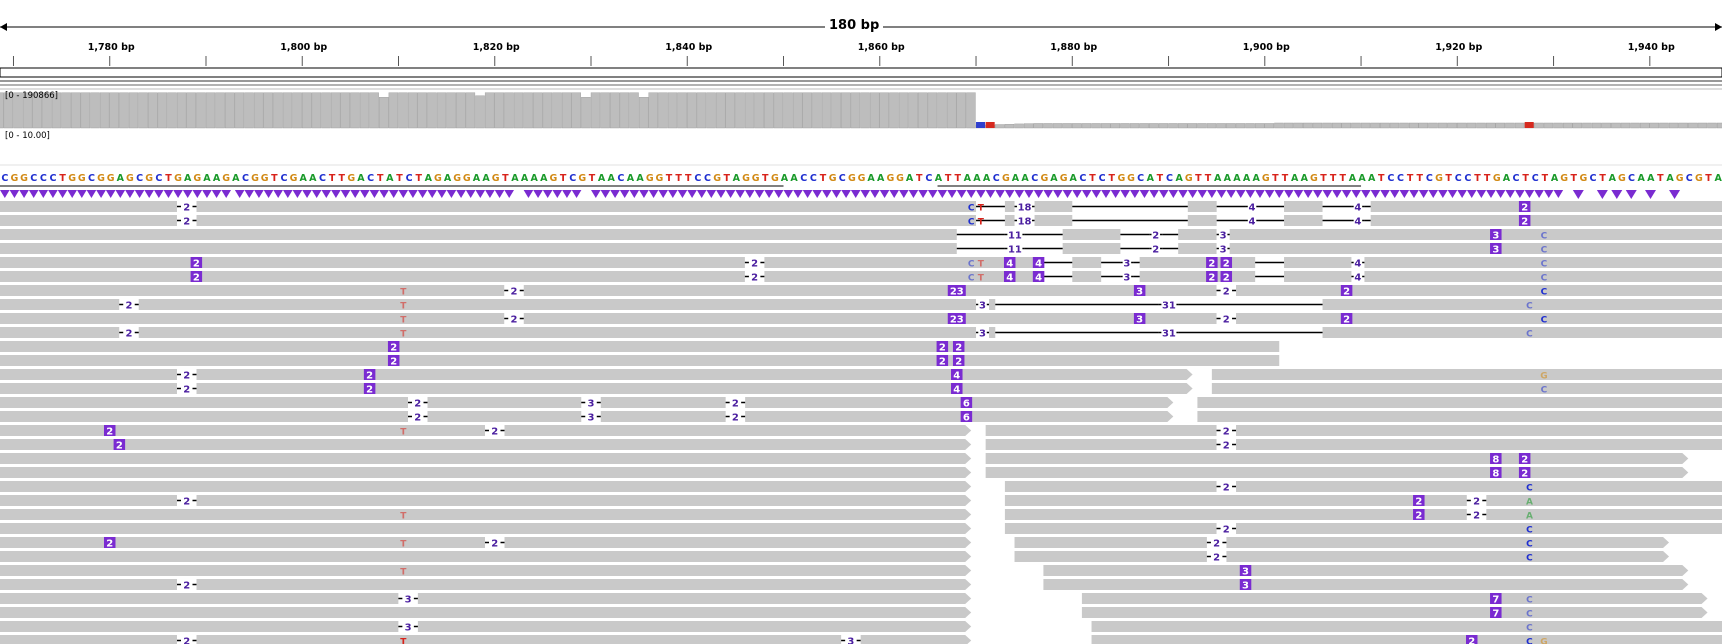 The image size is (1722, 644). Describe the element at coordinates (1529, 503) in the screenshot. I see `mismatch-base: A` at that location.